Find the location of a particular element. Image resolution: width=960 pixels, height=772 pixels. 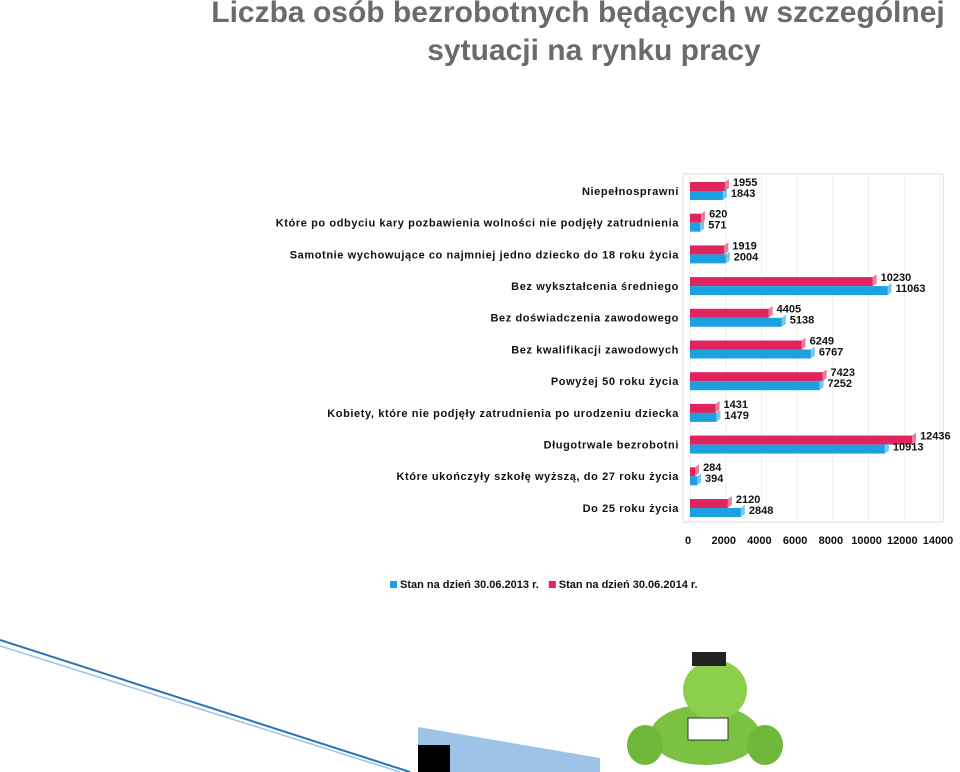

value-label: 1919 is located at coordinates (744, 246).